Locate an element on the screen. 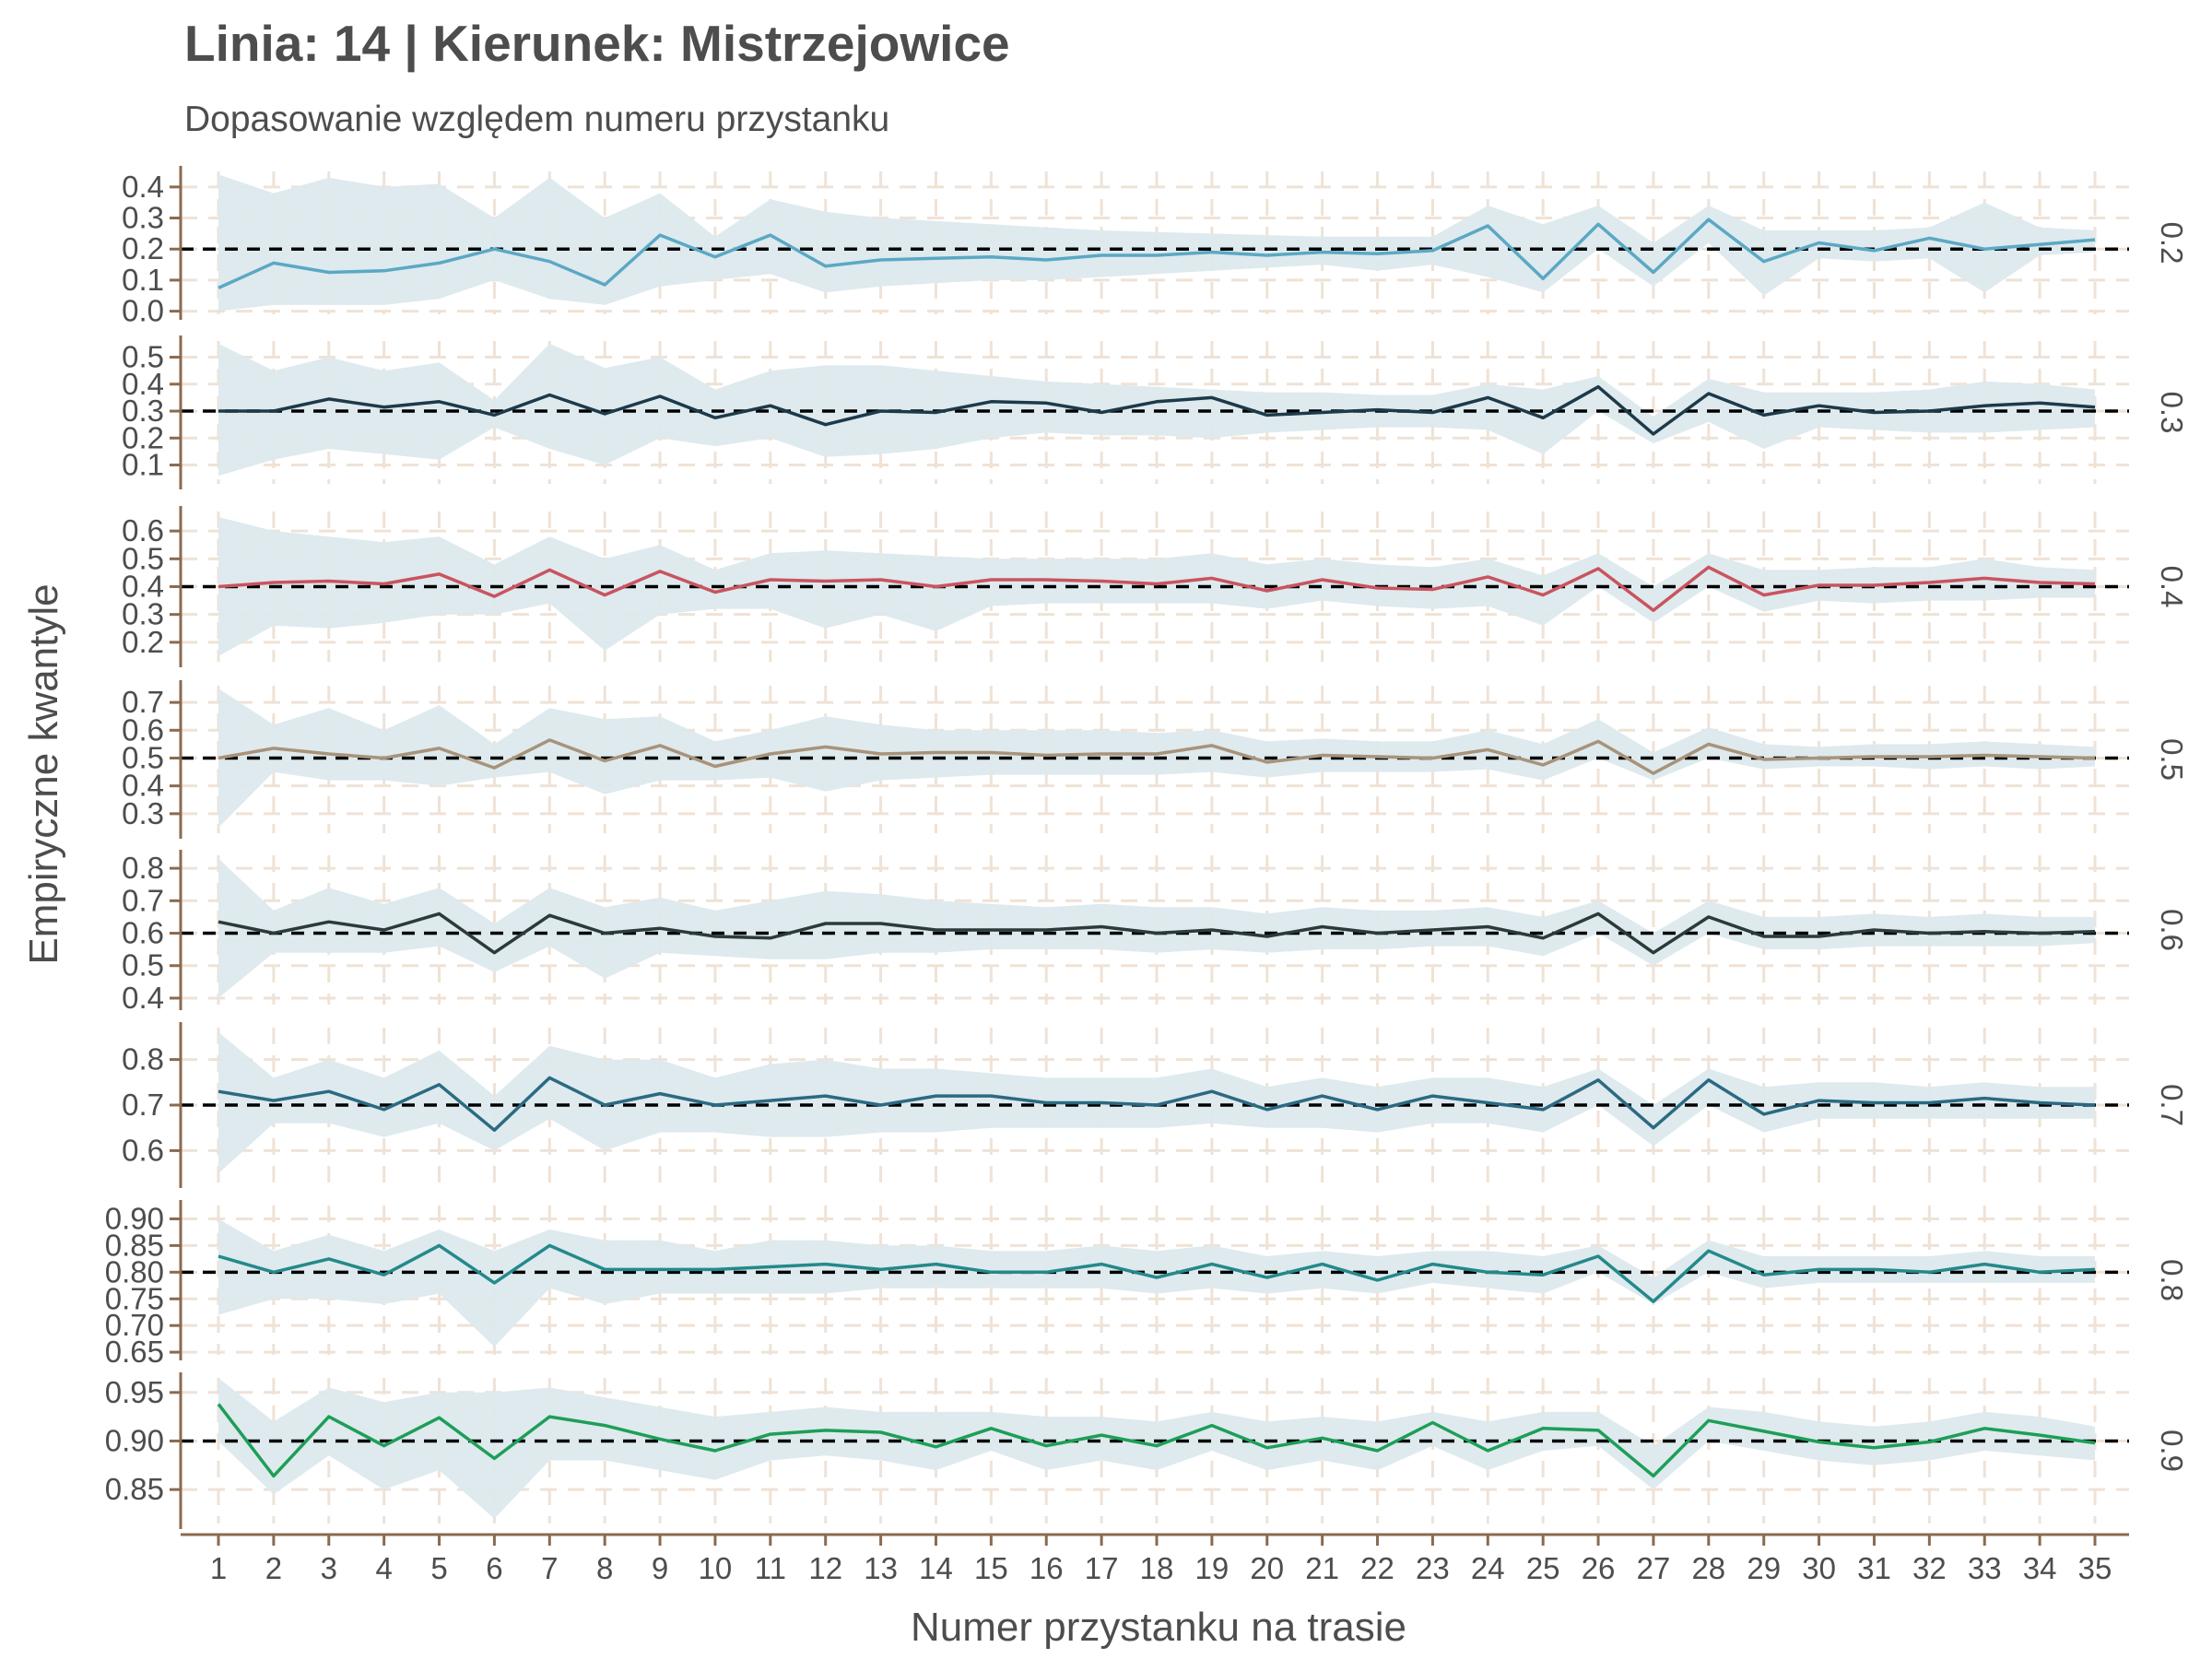 The width and height of the screenshot is (2212, 1659). x-tick-label: 1 is located at coordinates (218, 1568).